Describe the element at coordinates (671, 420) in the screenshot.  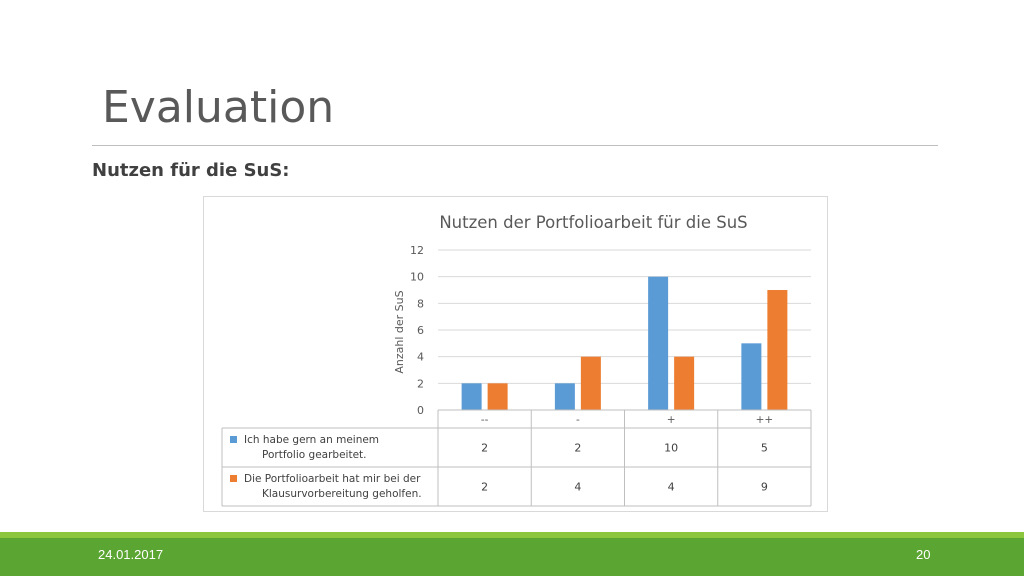
I see `x-category-label: +` at that location.